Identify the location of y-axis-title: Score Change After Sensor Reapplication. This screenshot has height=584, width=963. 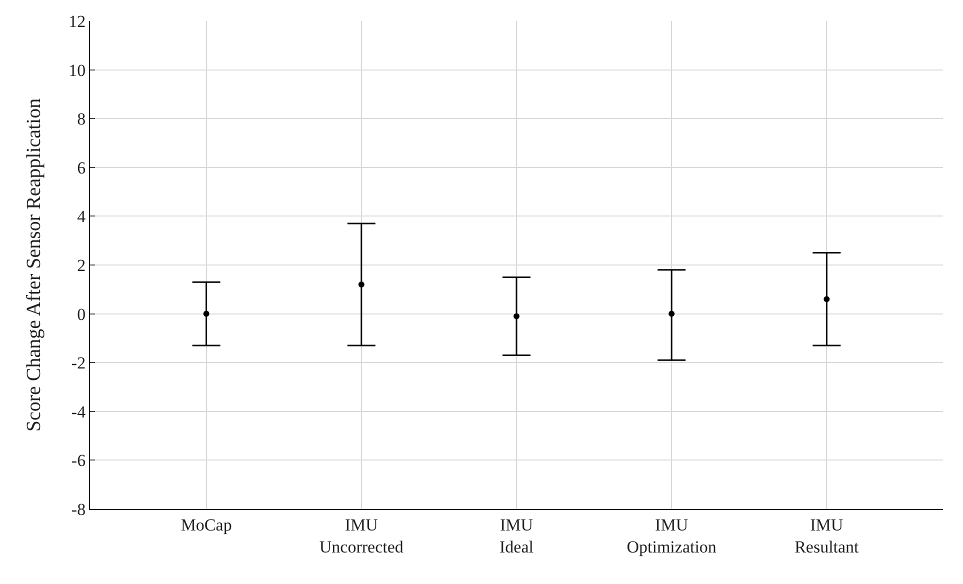
(34, 265).